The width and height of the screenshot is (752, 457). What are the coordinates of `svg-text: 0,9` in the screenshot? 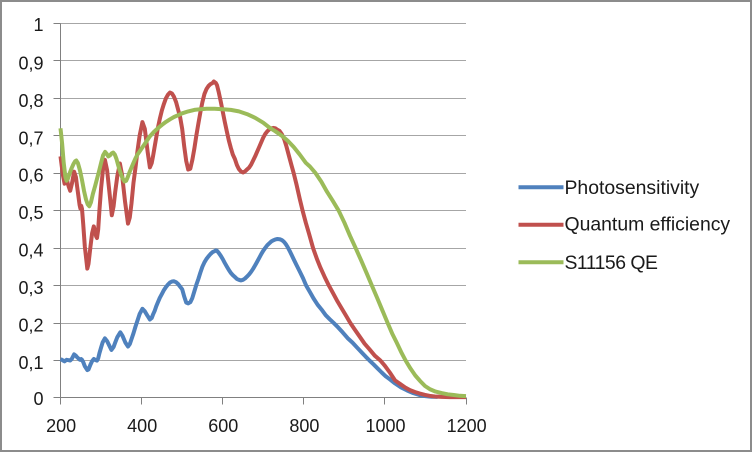 It's located at (30, 63).